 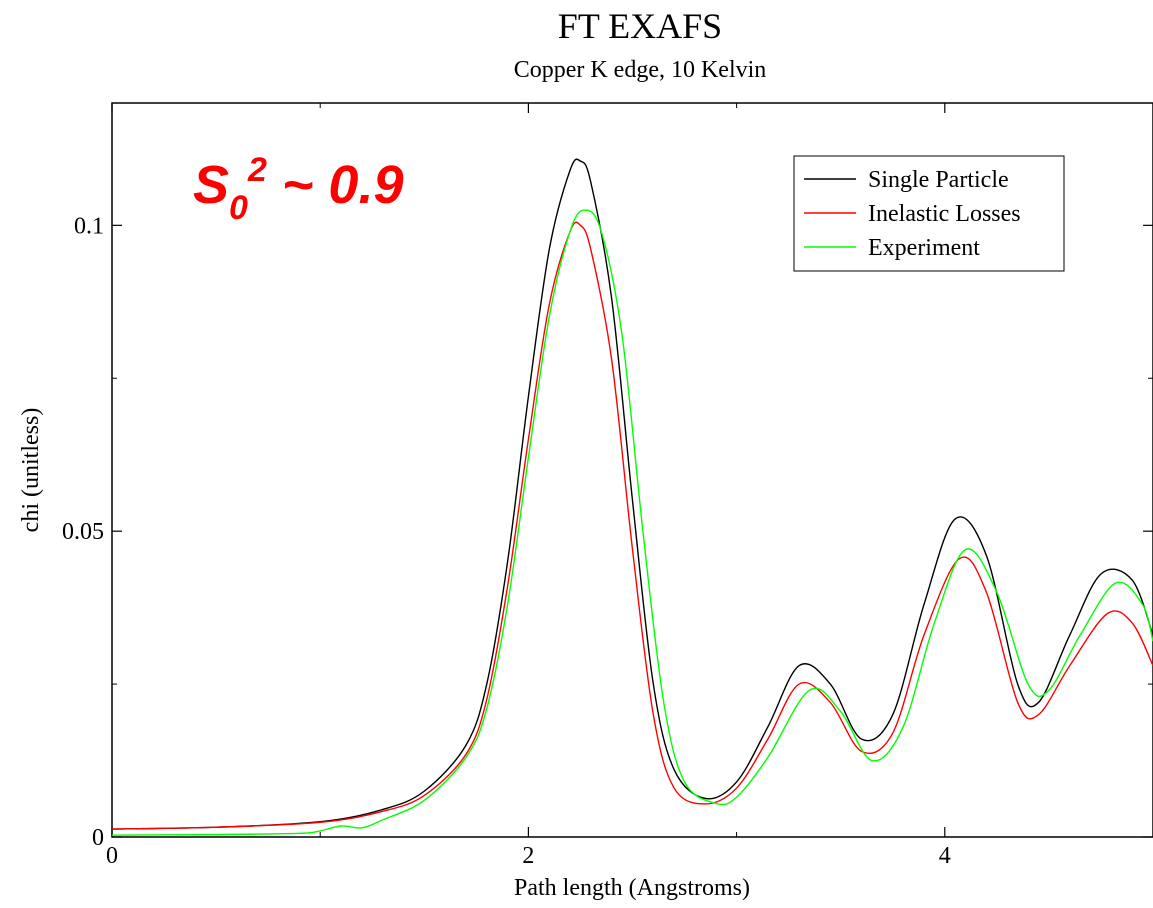 What do you see at coordinates (945, 856) in the screenshot?
I see `x-tick-label: 4` at bounding box center [945, 856].